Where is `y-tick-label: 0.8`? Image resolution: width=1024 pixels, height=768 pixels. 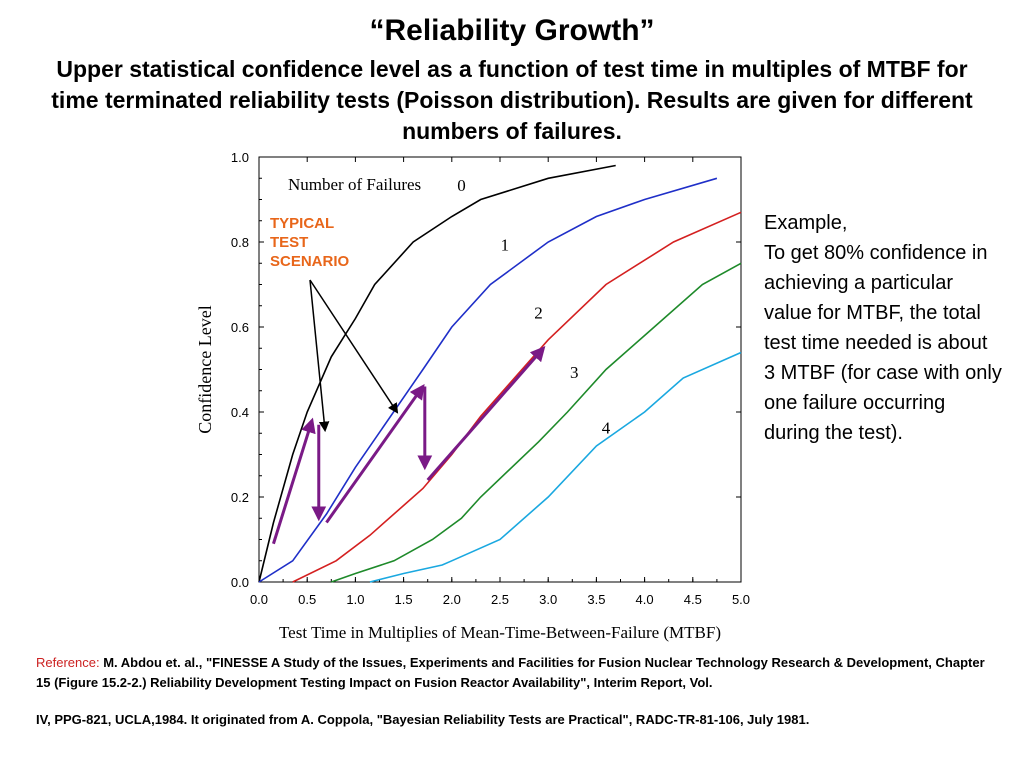 y-tick-label: 0.8 is located at coordinates (240, 242).